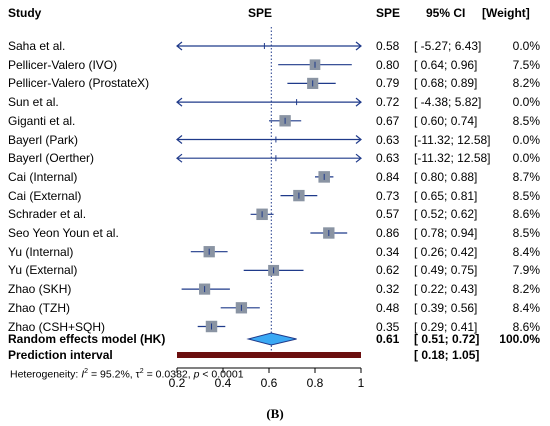 This screenshot has width=550, height=426. Describe the element at coordinates (388, 214) in the screenshot. I see `study-spe: 0.57` at that location.